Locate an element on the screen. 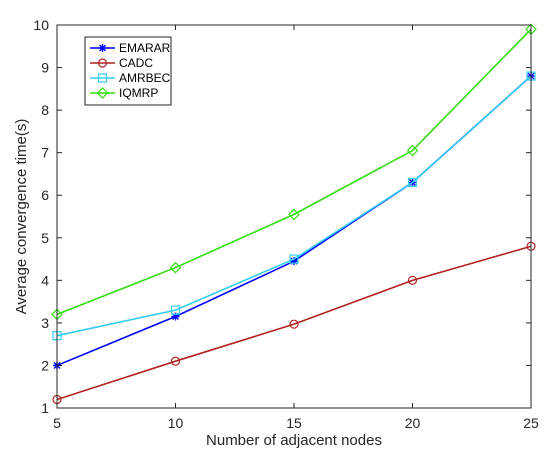 This screenshot has width=550, height=467. x-axis-label: Number of adjacent nodes is located at coordinates (294, 440).